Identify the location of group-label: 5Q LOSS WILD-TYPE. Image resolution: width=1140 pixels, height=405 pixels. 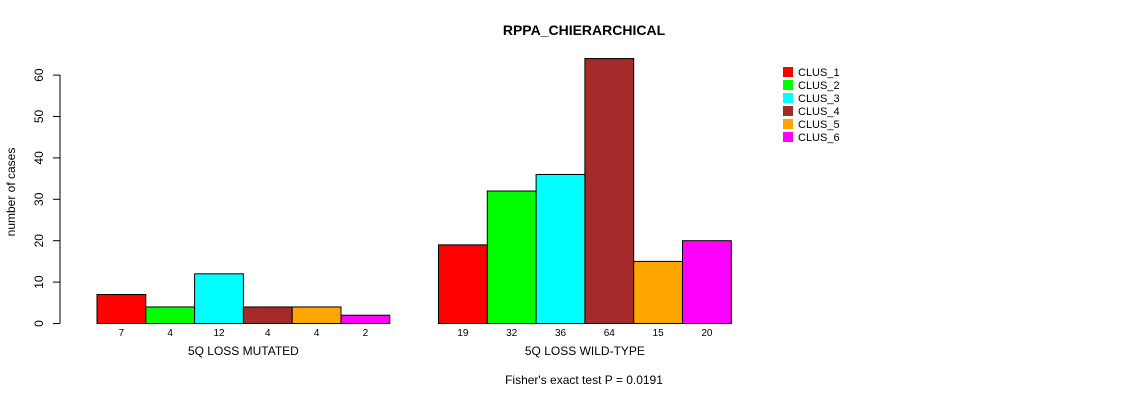
(585, 351).